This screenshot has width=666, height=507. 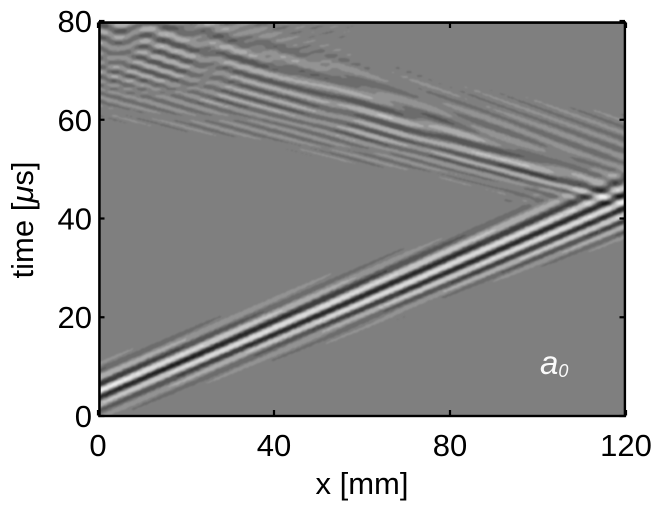 What do you see at coordinates (362, 483) in the screenshot?
I see `svg-text: x [mm]` at bounding box center [362, 483].